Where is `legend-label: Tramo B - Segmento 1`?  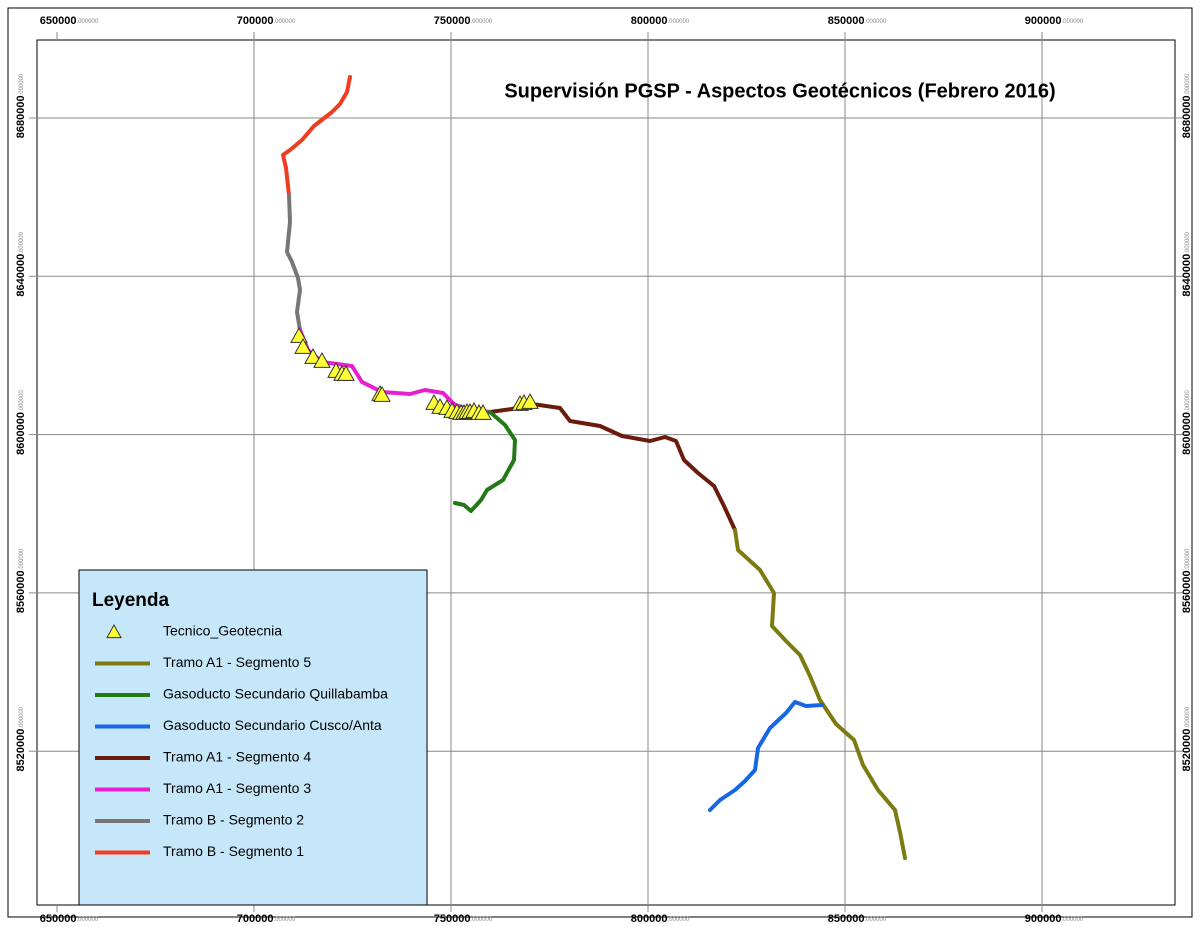 legend-label: Tramo B - Segmento 1 is located at coordinates (233, 851).